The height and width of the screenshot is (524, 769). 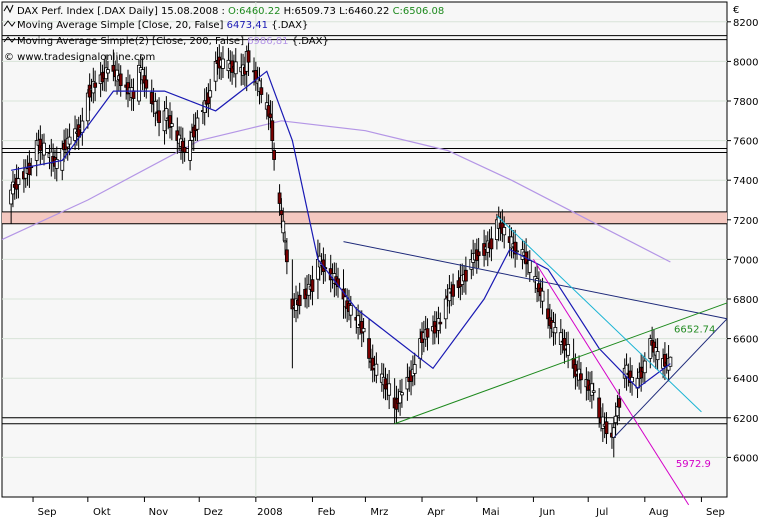 What do you see at coordinates (327, 512) in the screenshot?
I see `x-tick-label: Feb` at bounding box center [327, 512].